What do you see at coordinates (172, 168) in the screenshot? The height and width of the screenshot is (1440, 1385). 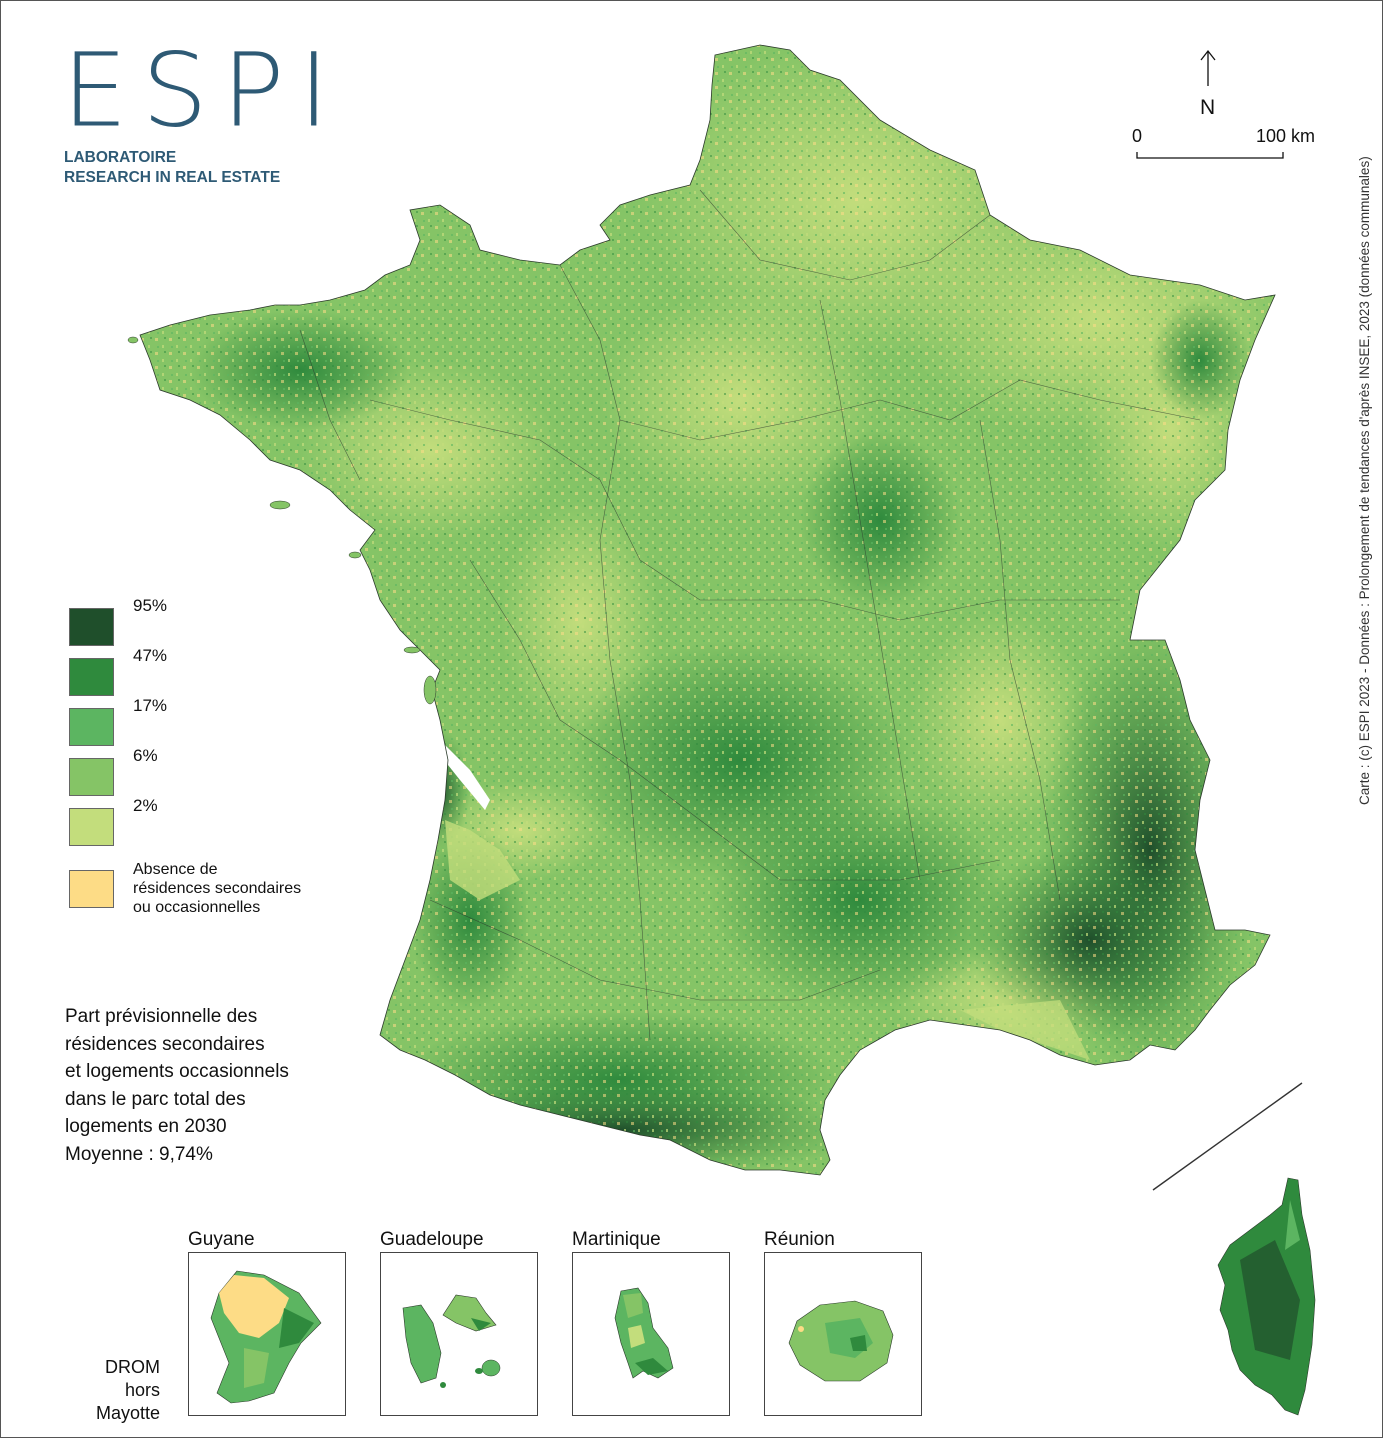 I see `espi-logo-subtitle: LABORATOIRE RESEARCH IN REAL ESTATE` at bounding box center [172, 168].